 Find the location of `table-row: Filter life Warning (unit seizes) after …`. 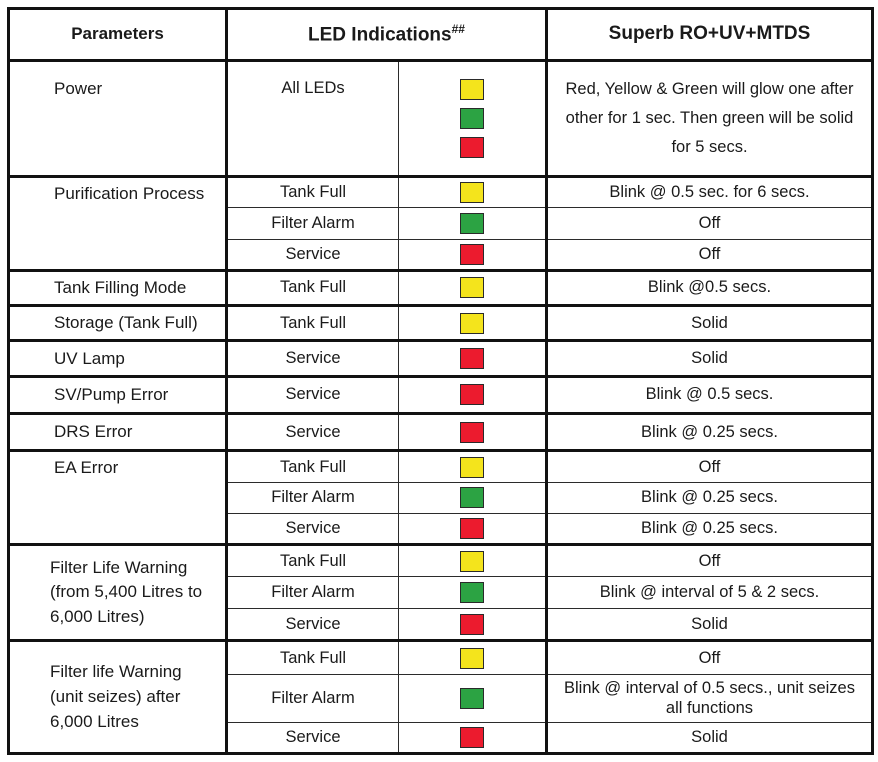

table-row: Filter life Warning (unit seizes) after … is located at coordinates (440, 696).